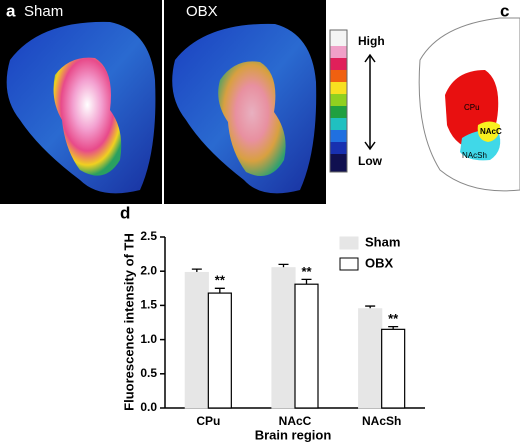 The image size is (520, 444). Describe the element at coordinates (125, 212) in the screenshot. I see `panel-letter: d` at that location.